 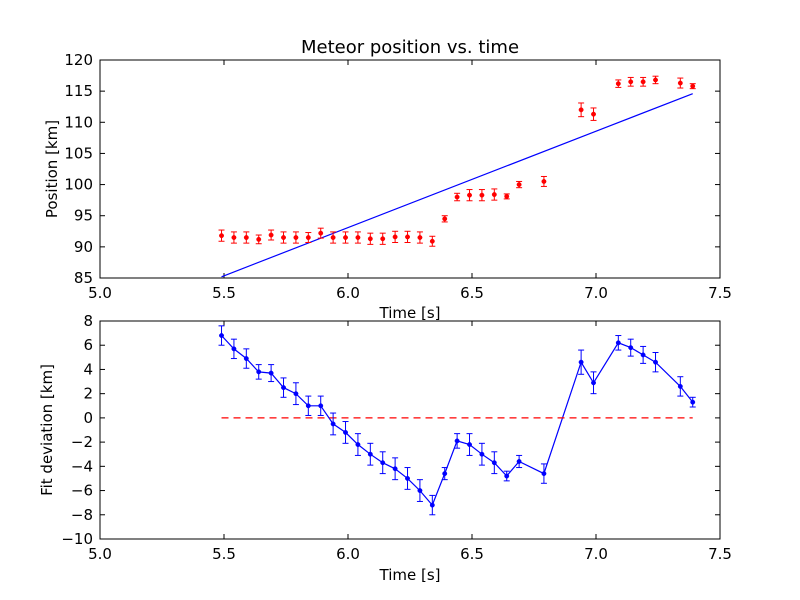 I want to click on deviation-ytick-label: 4, so click(x=88, y=369).